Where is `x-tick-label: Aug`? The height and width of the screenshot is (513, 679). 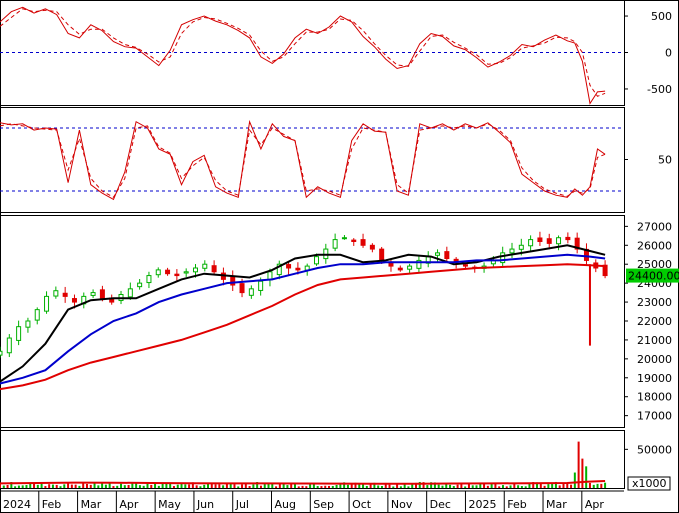
x-tick-label: Aug is located at coordinates (285, 504).